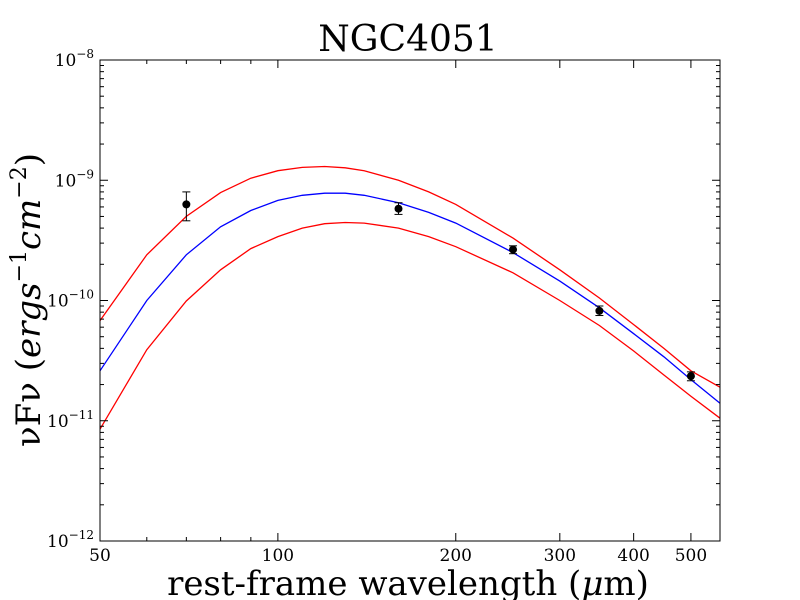  I want to click on x-tick-label-4: 400, so click(633, 556).